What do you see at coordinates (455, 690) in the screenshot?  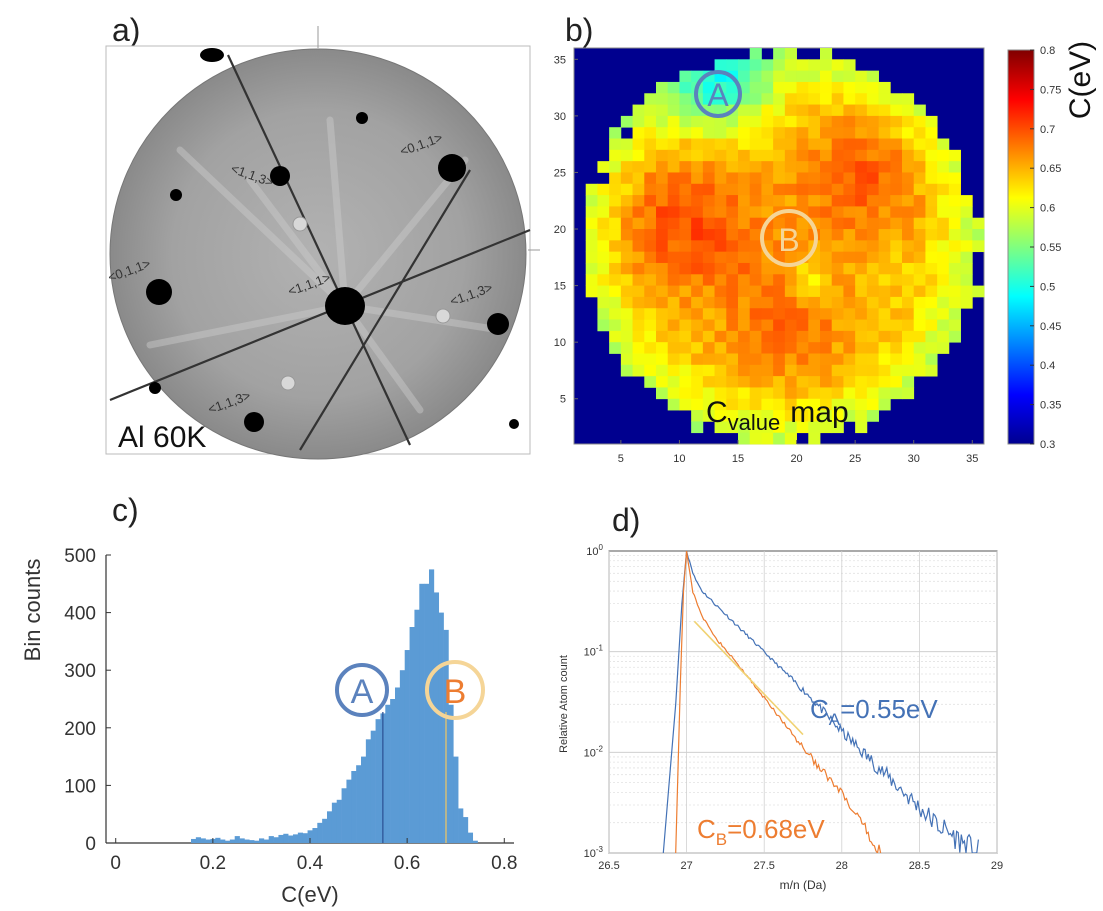 I see `histogram-marker-b-ring` at bounding box center [455, 690].